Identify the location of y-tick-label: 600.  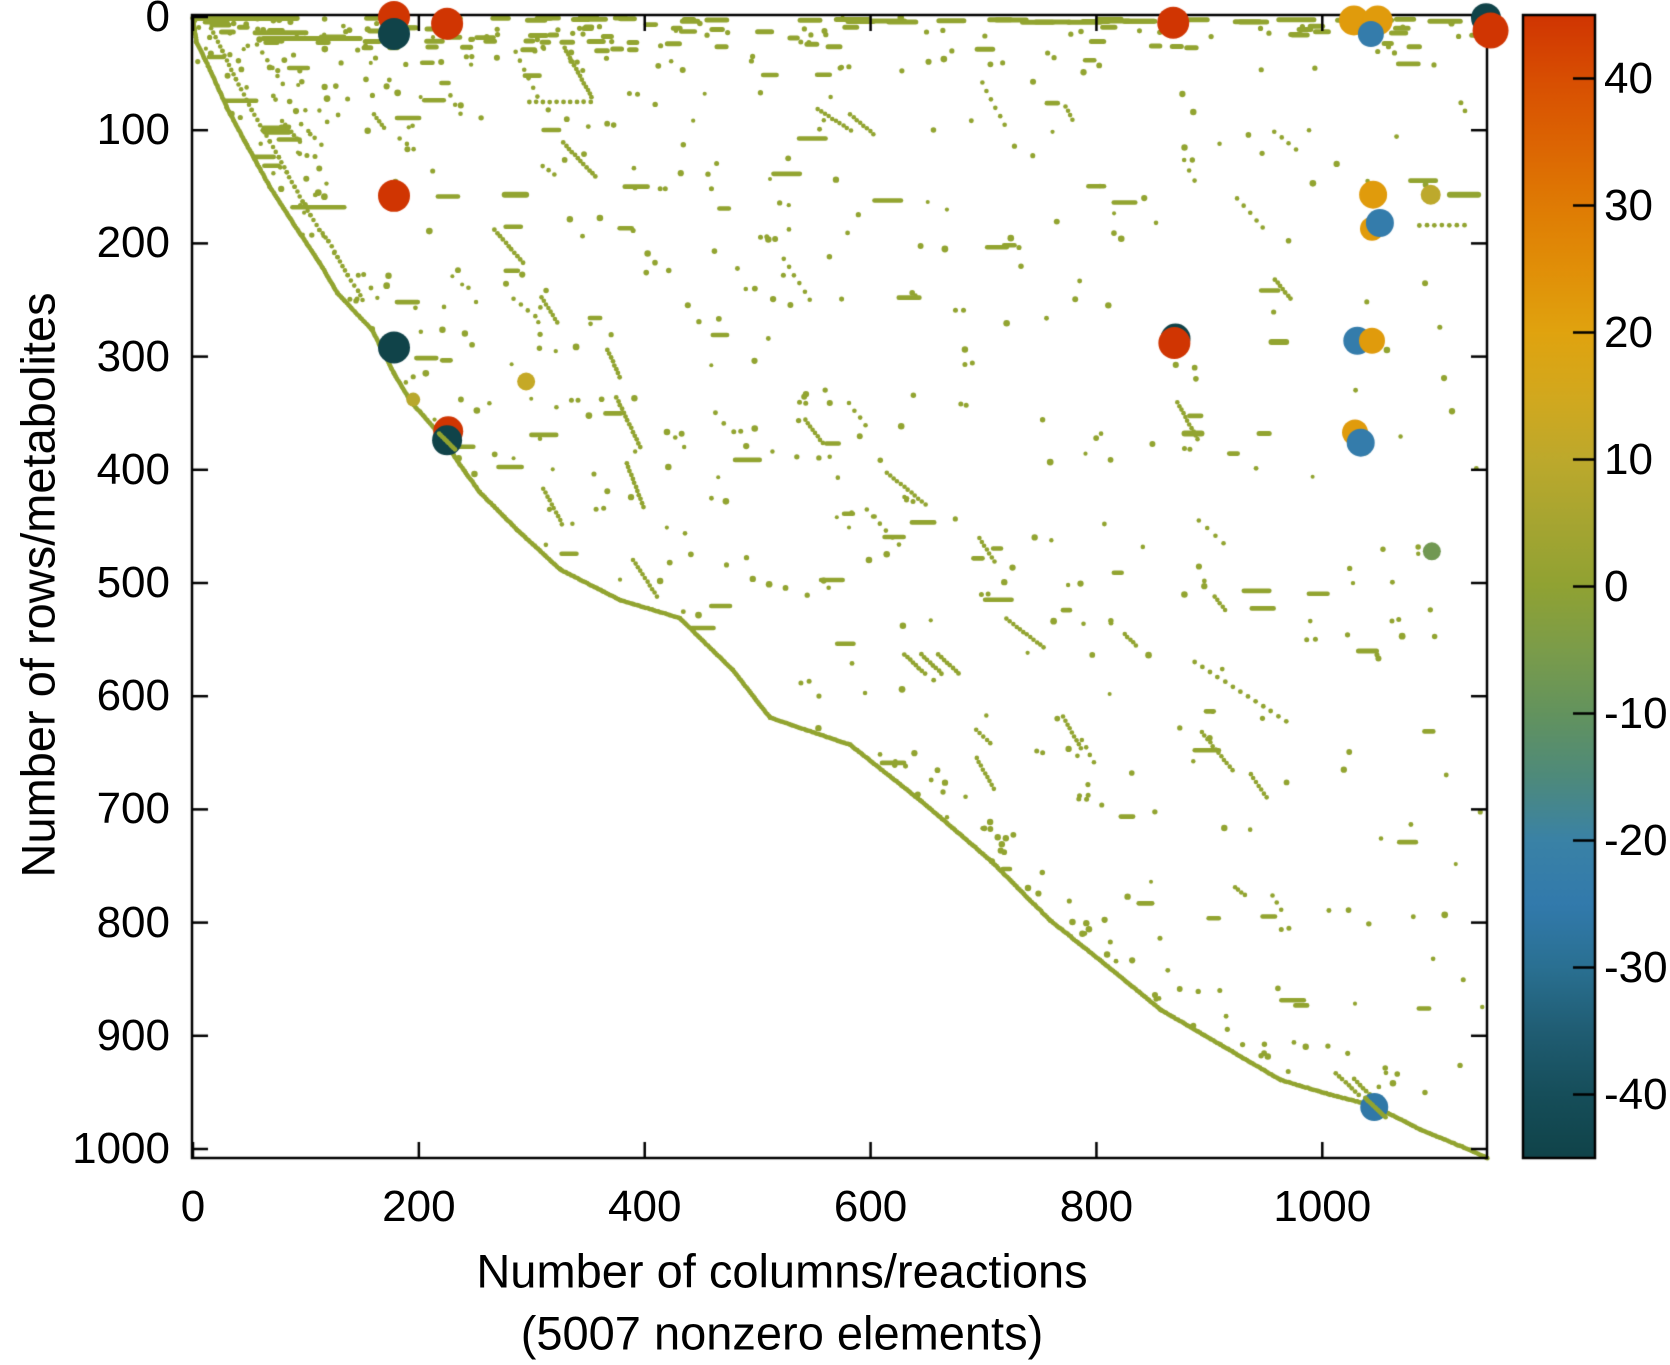
(133, 696).